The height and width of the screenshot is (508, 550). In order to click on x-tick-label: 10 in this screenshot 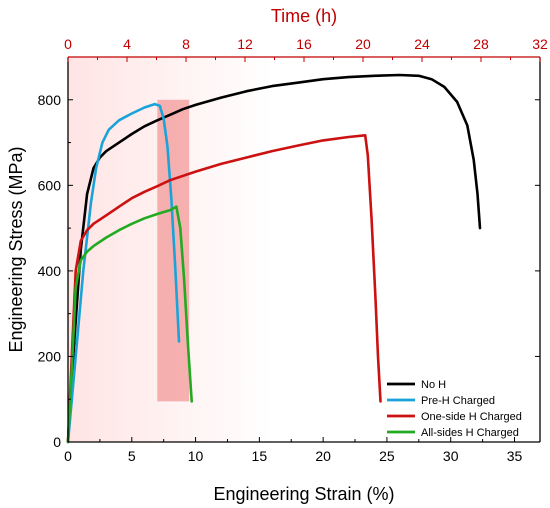, I will do `click(196, 456)`.